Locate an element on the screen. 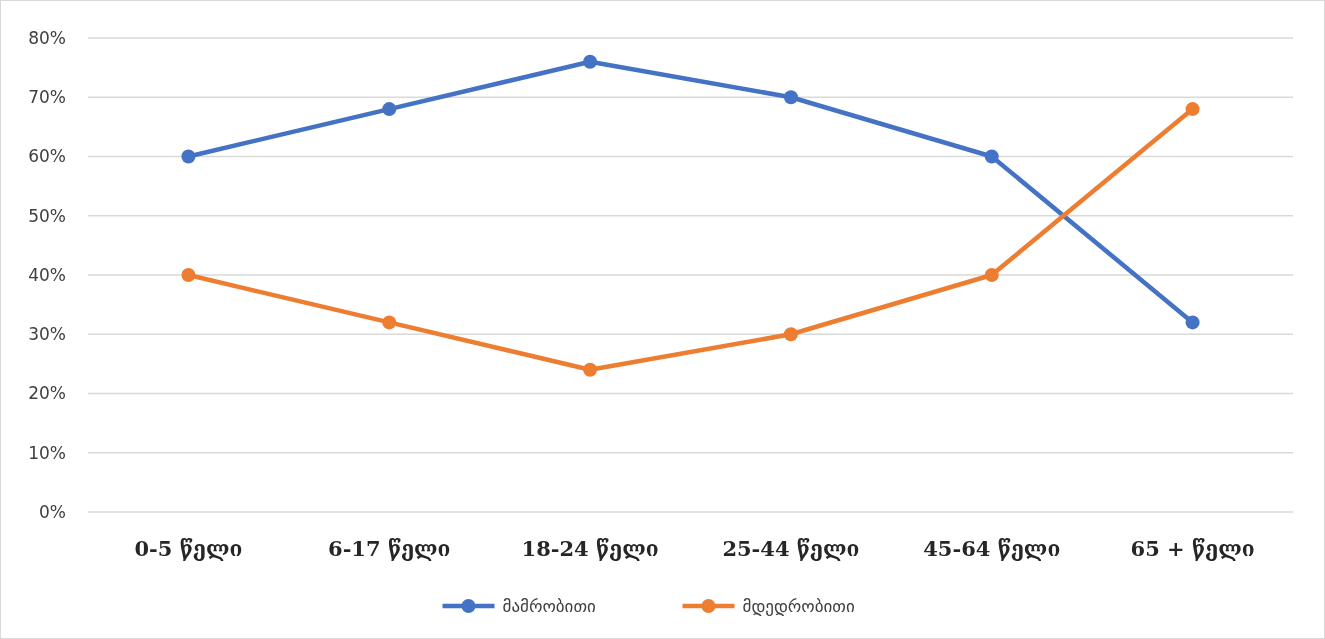 The image size is (1325, 639). x-tick-label: 65 + წელი is located at coordinates (1192, 548).